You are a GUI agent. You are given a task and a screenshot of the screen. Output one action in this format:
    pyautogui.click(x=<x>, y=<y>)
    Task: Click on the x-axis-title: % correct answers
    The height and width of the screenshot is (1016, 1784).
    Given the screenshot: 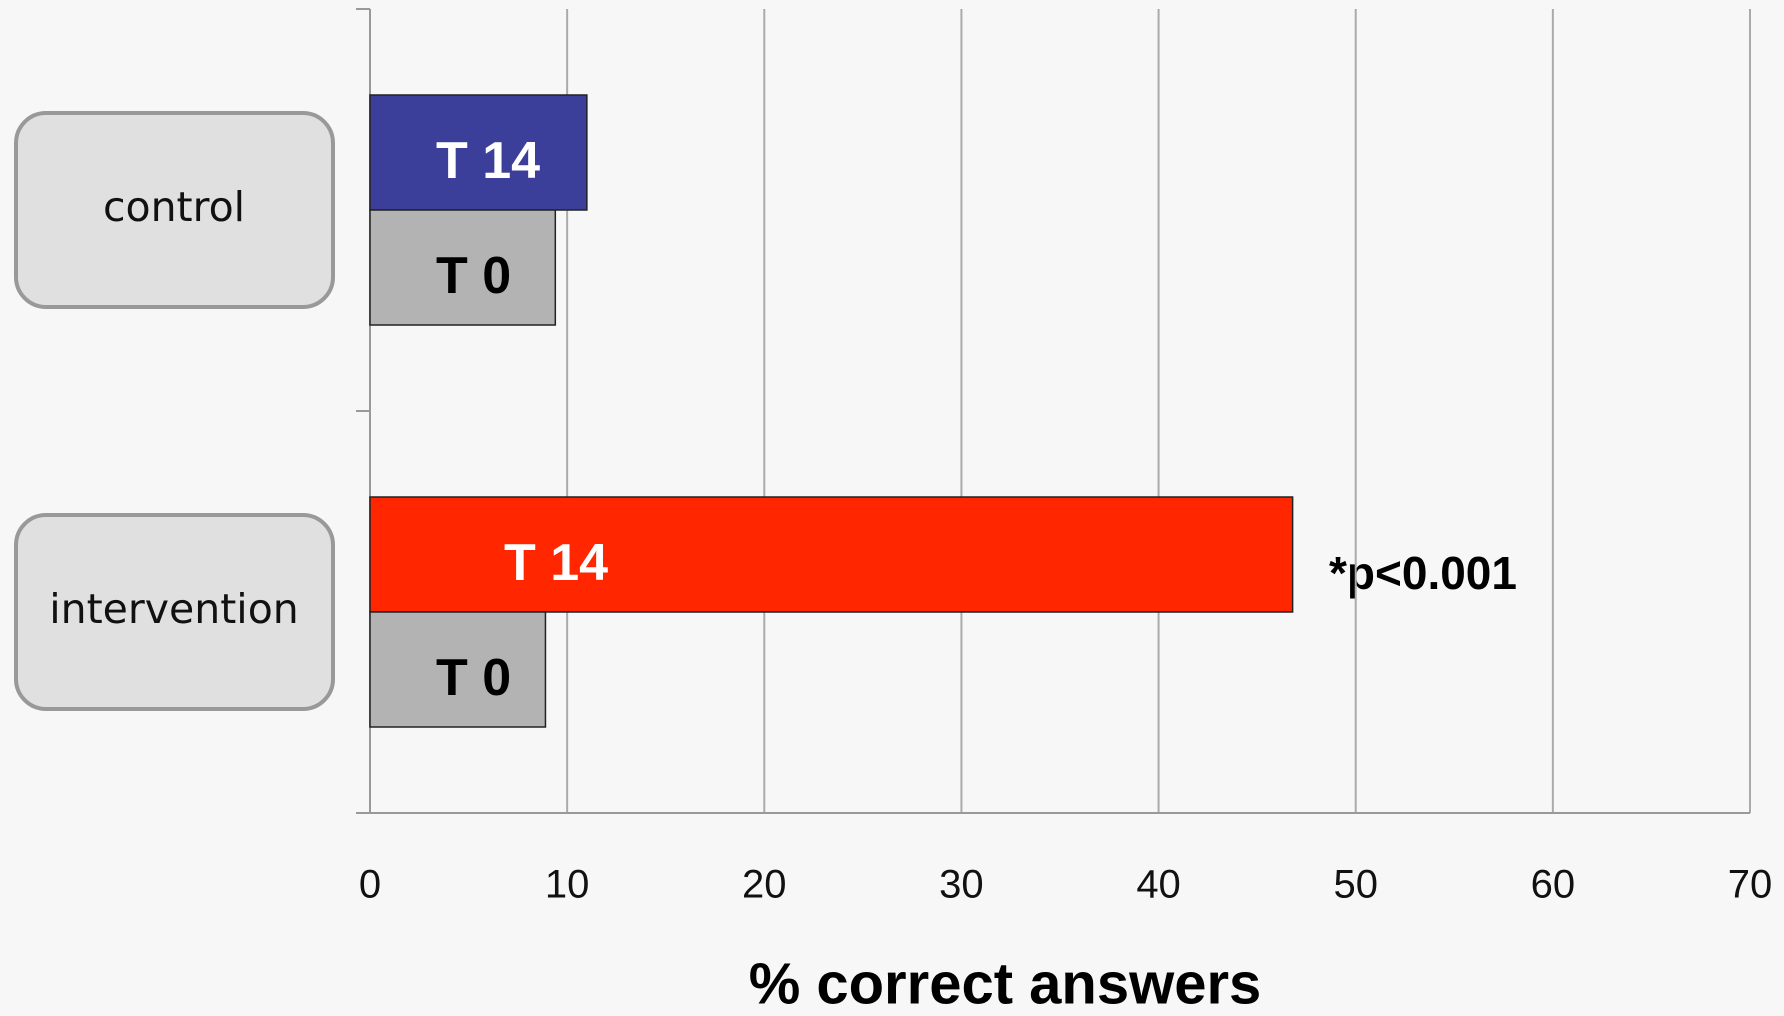 What is the action you would take?
    pyautogui.click(x=1005, y=983)
    